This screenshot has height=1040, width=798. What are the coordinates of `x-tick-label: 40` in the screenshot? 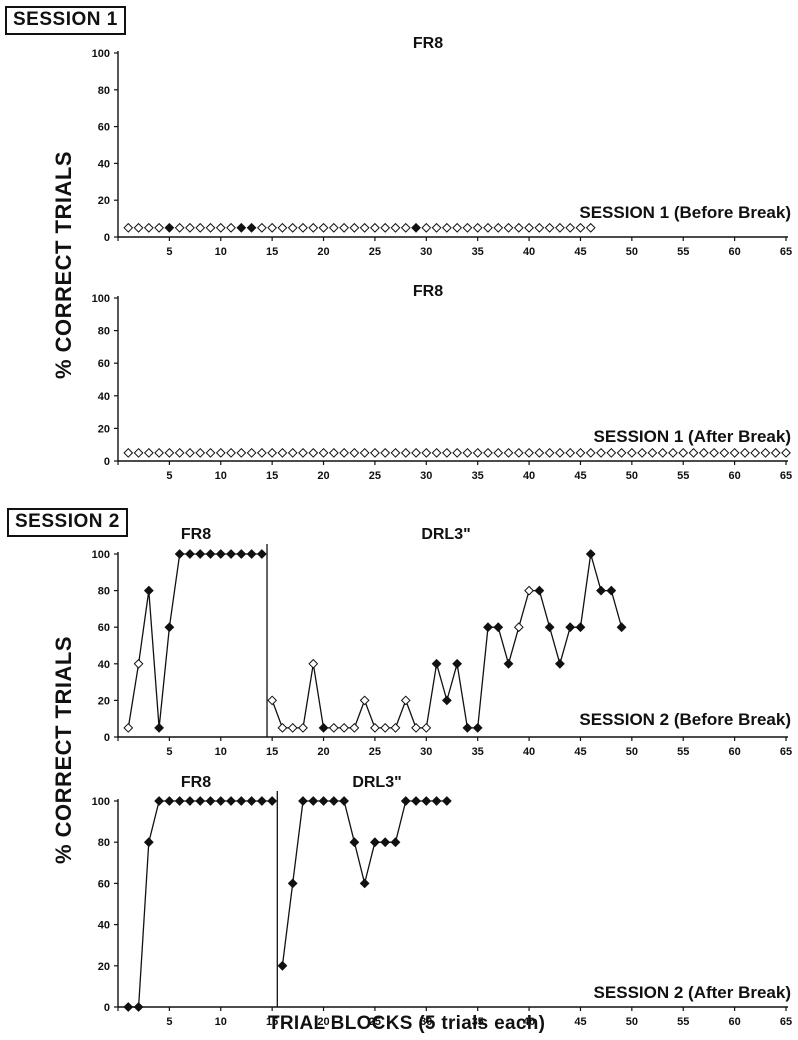 It's located at (529, 476).